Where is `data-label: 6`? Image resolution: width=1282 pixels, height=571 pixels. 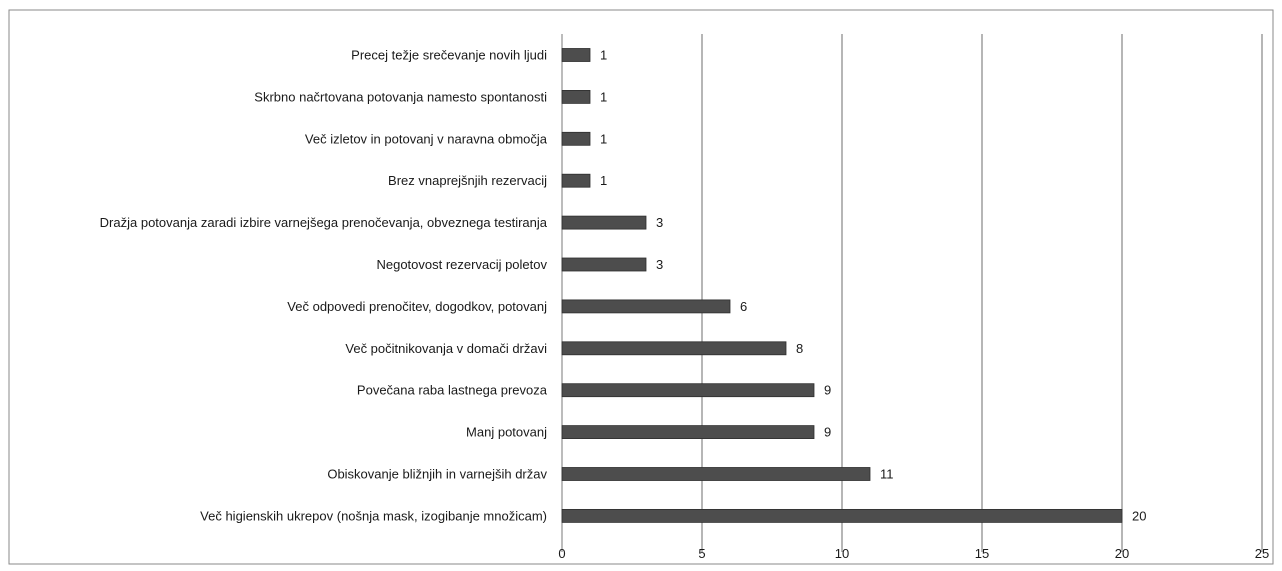
data-label: 6 is located at coordinates (743, 306).